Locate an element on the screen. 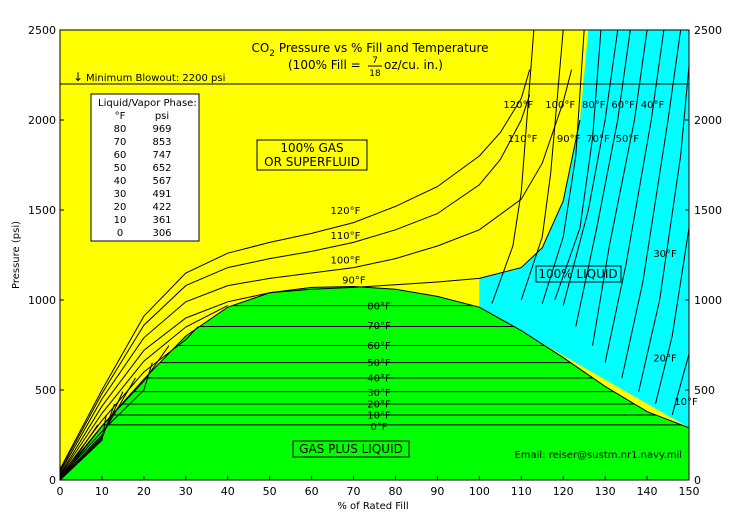 The width and height of the screenshot is (739, 524). x-tick-label: 120 is located at coordinates (563, 491).